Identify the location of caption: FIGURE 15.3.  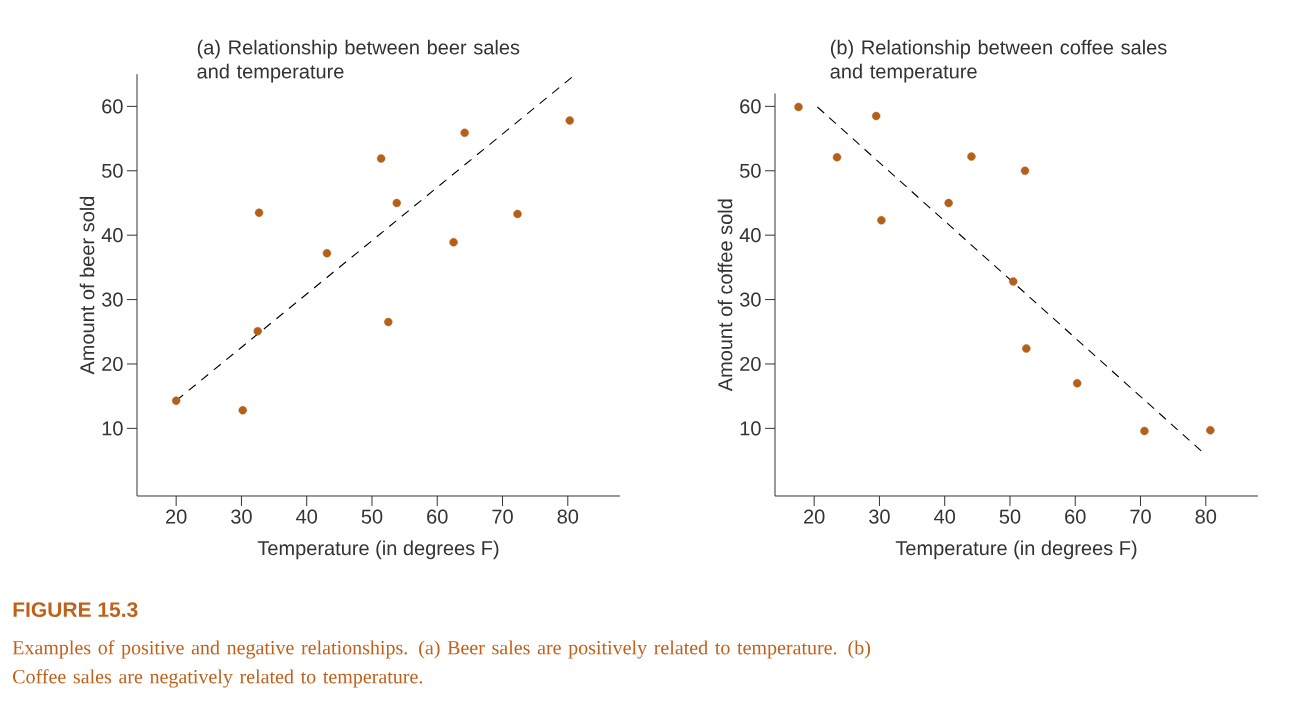
(75, 610).